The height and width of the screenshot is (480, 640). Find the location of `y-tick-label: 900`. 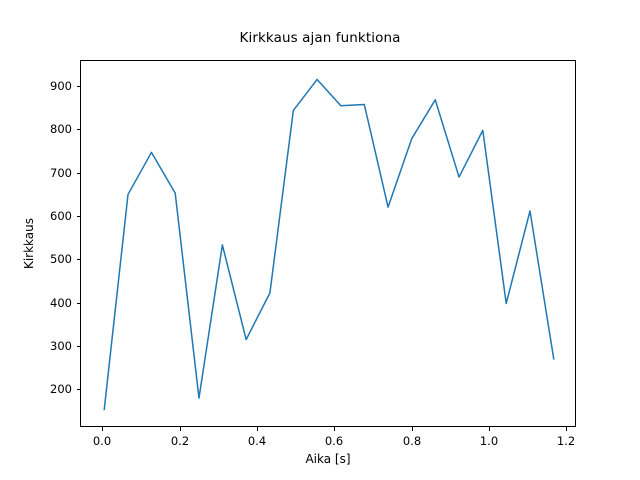

y-tick-label: 900 is located at coordinates (61, 86).